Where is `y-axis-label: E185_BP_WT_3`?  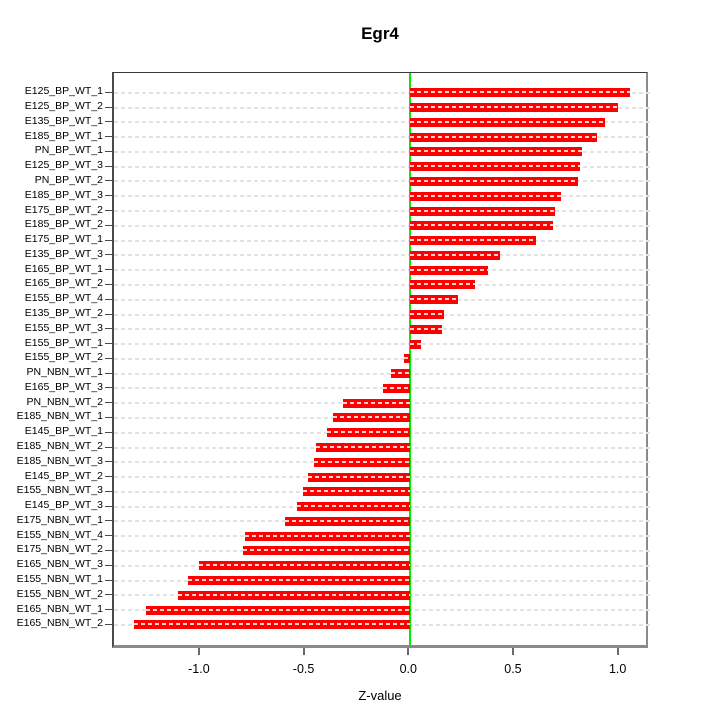
y-axis-label: E185_BP_WT_3 is located at coordinates (63, 194).